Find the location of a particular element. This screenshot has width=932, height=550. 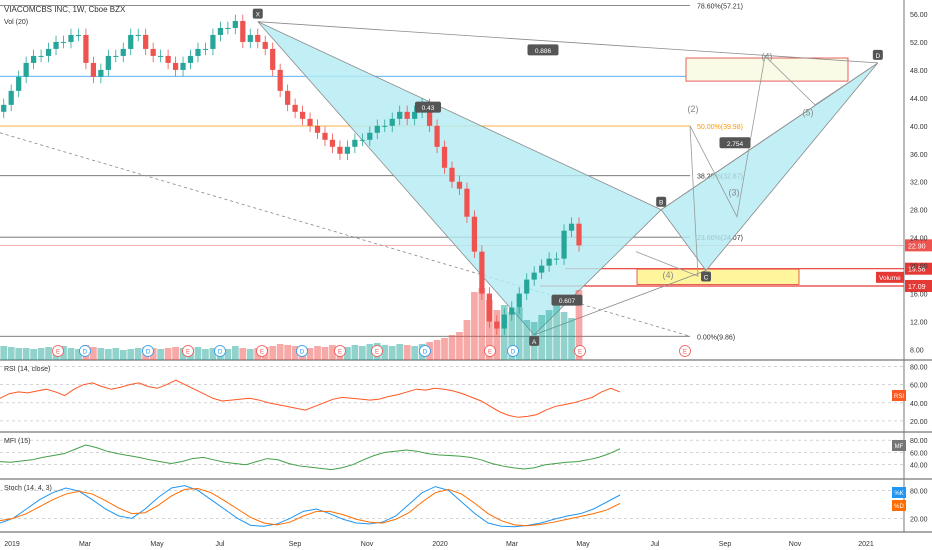

wave-label: (4) is located at coordinates (668, 275).